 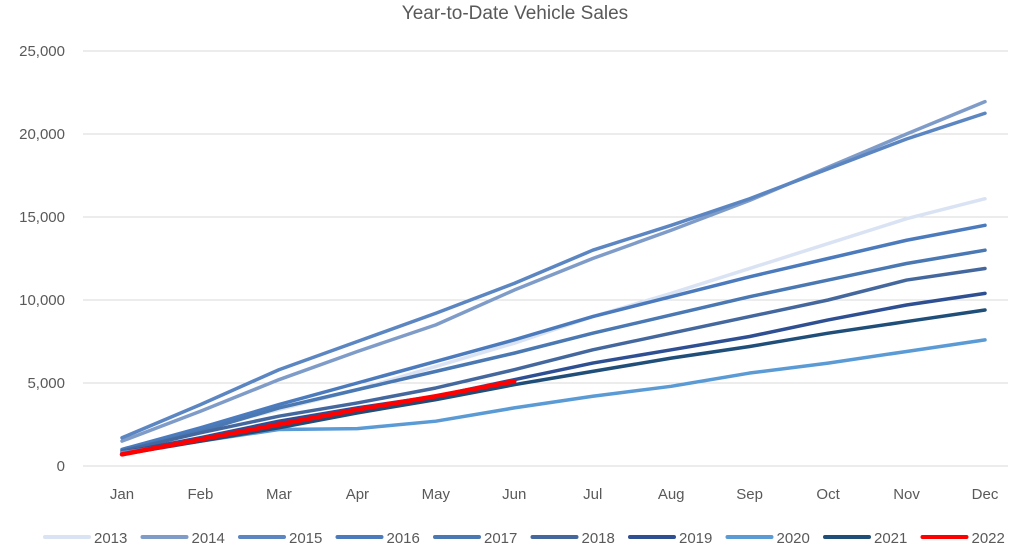 I want to click on legend-label: 2018, so click(x=598, y=538).